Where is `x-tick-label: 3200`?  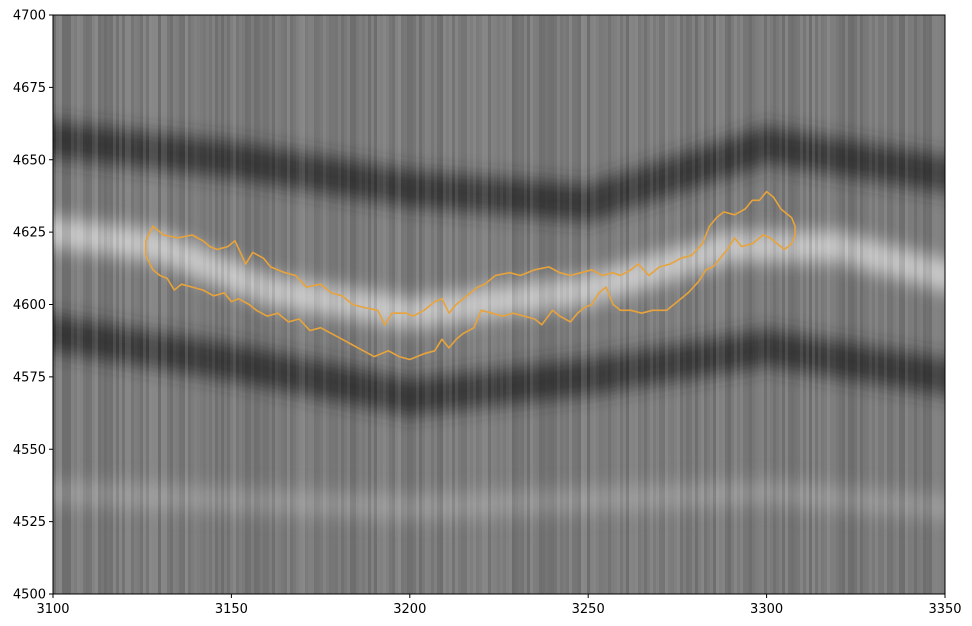
x-tick-label: 3200 is located at coordinates (409, 609).